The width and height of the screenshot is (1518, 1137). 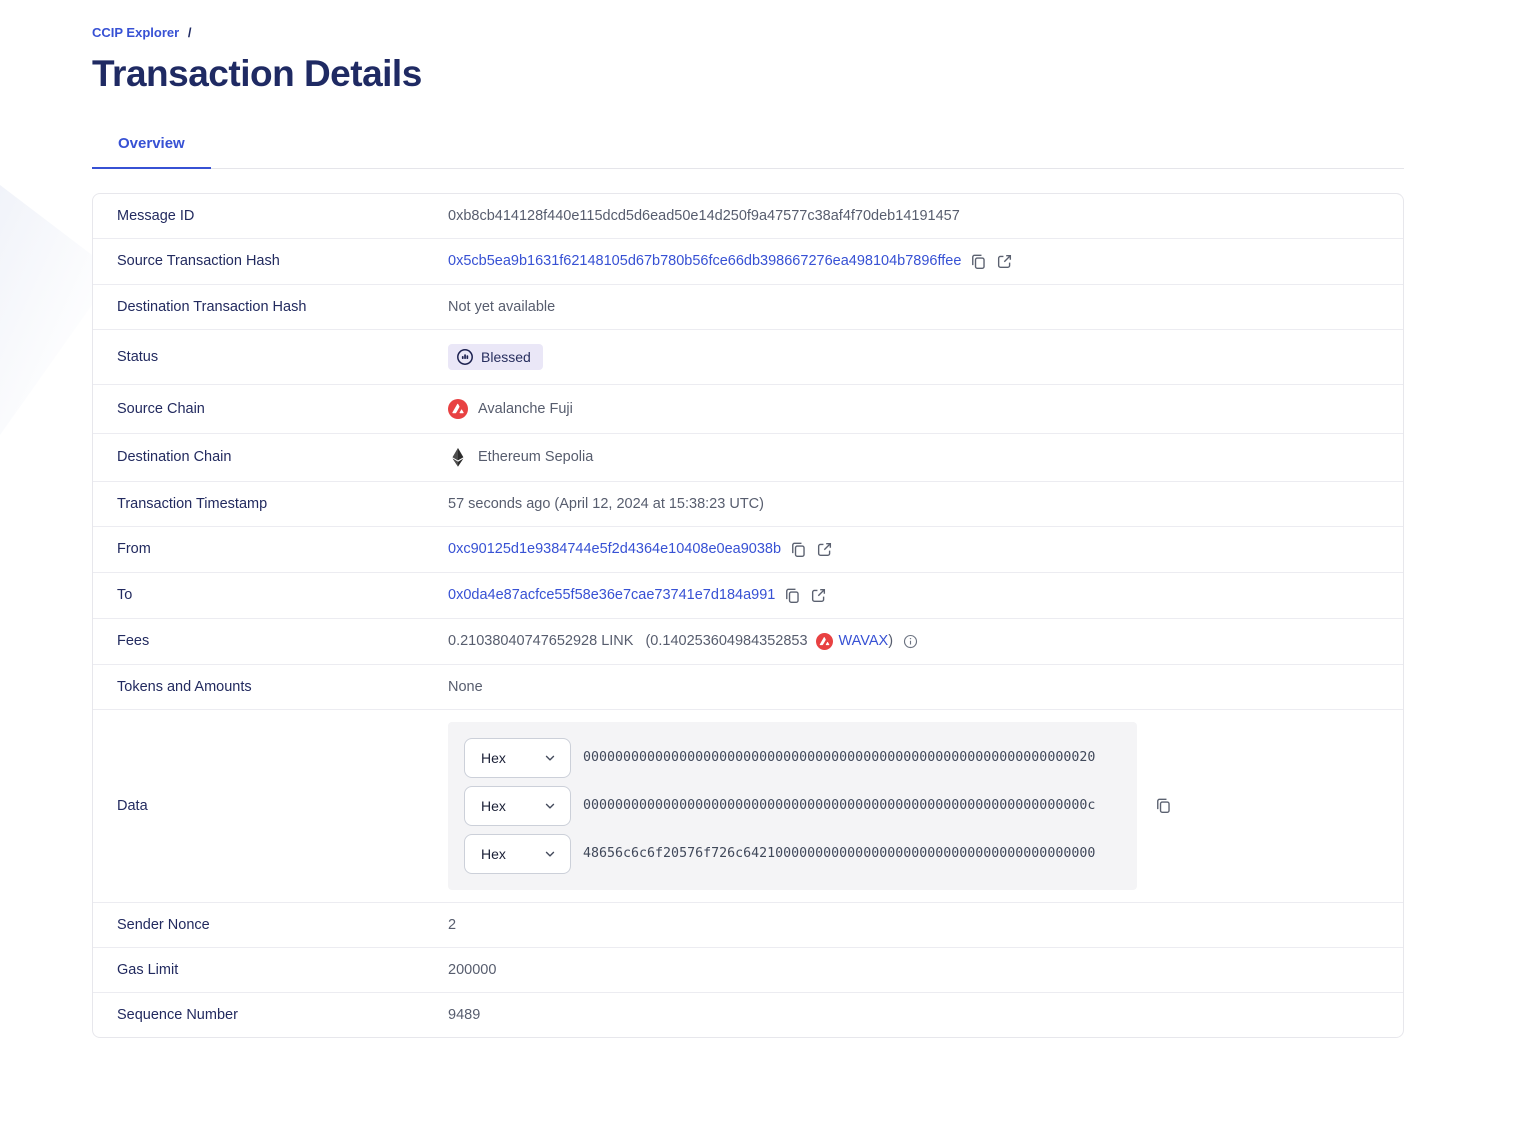 I want to click on status-badge: Blessed, so click(x=495, y=356).